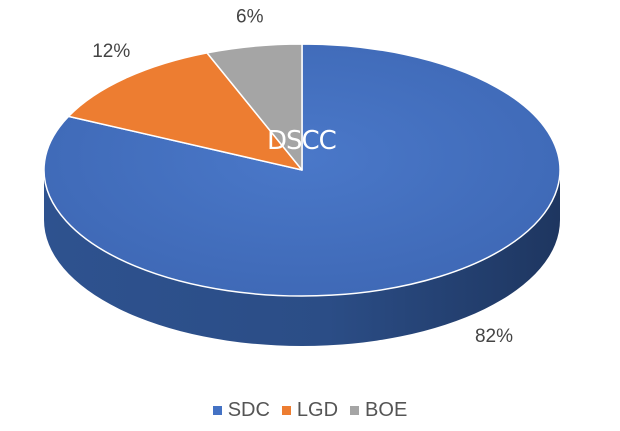  What do you see at coordinates (111, 51) in the screenshot?
I see `data-label-lgd: 12%` at bounding box center [111, 51].